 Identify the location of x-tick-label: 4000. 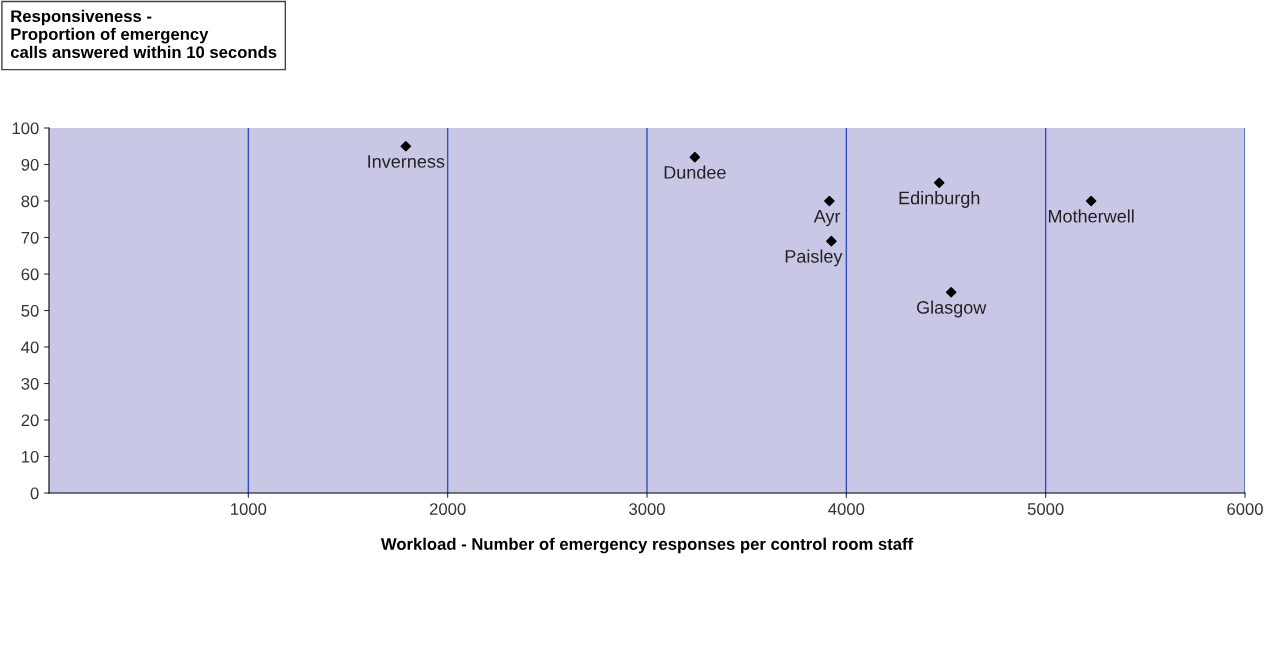
(846, 509).